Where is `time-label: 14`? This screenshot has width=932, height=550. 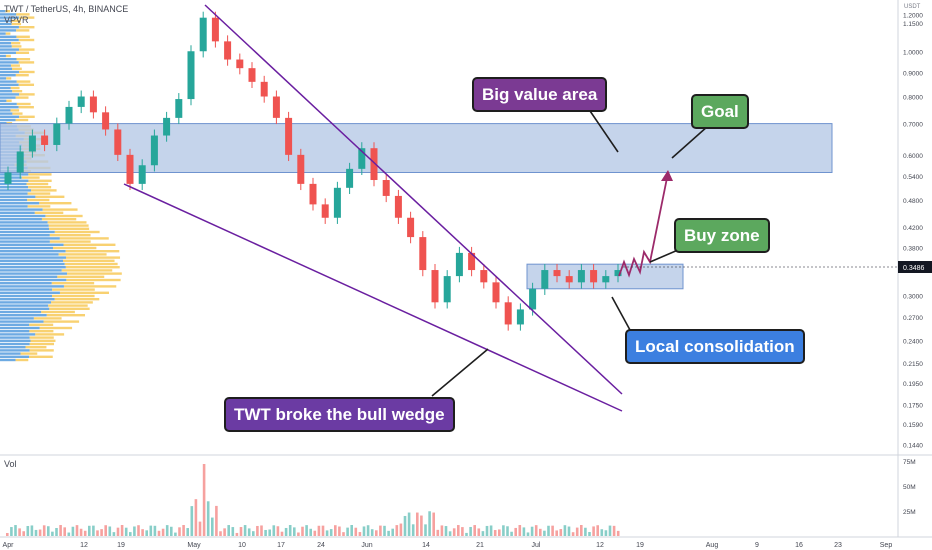
time-label: 14 is located at coordinates (426, 545).